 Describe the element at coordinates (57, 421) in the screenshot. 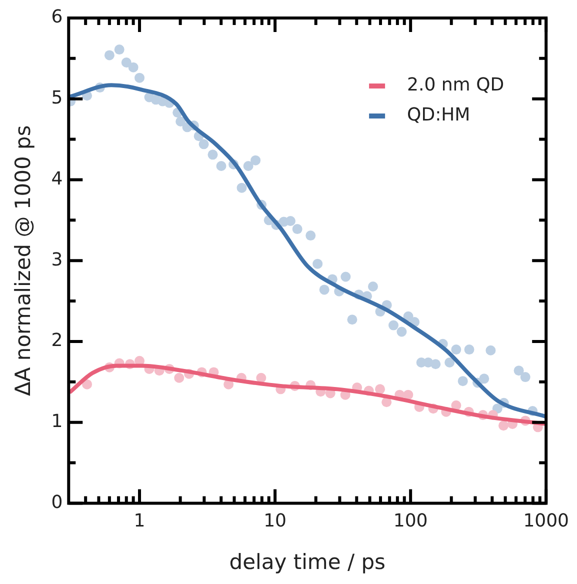

I see `y-tick-label: 1` at that location.